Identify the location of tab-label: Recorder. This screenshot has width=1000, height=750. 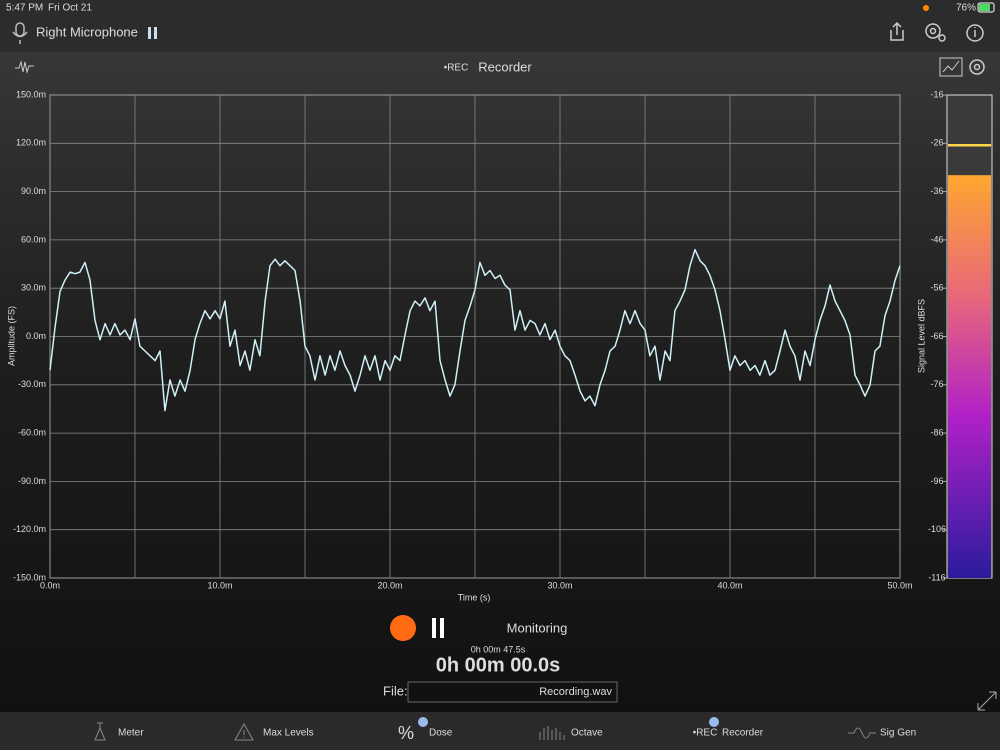
(743, 733).